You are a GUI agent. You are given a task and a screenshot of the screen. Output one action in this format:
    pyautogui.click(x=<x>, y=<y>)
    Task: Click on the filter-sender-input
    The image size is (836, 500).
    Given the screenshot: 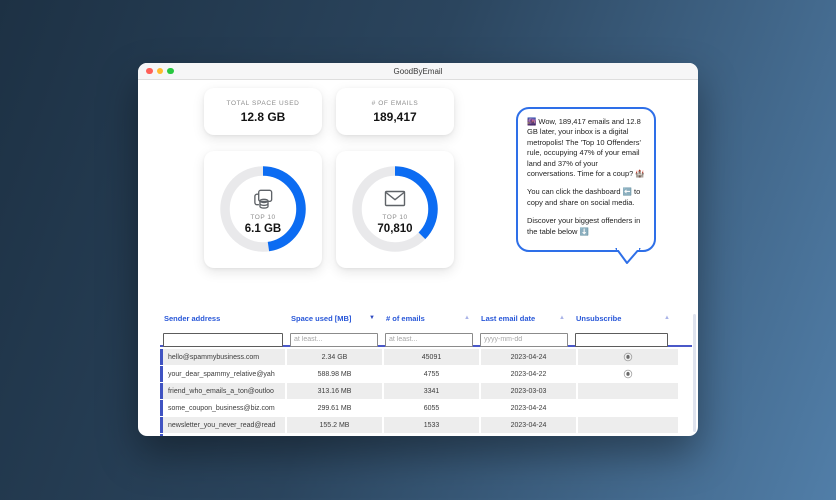 What is the action you would take?
    pyautogui.click(x=223, y=339)
    